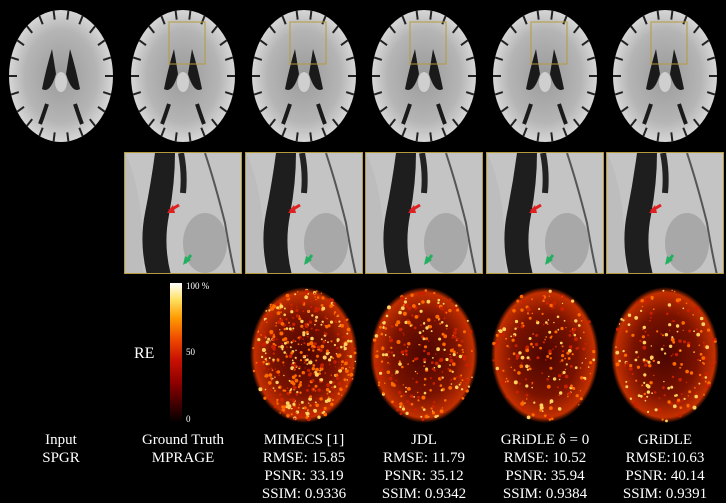 Image resolution: width=726 pixels, height=503 pixels. What do you see at coordinates (190, 352) in the screenshot?
I see `colorbar-tick-mid: 50` at bounding box center [190, 352].